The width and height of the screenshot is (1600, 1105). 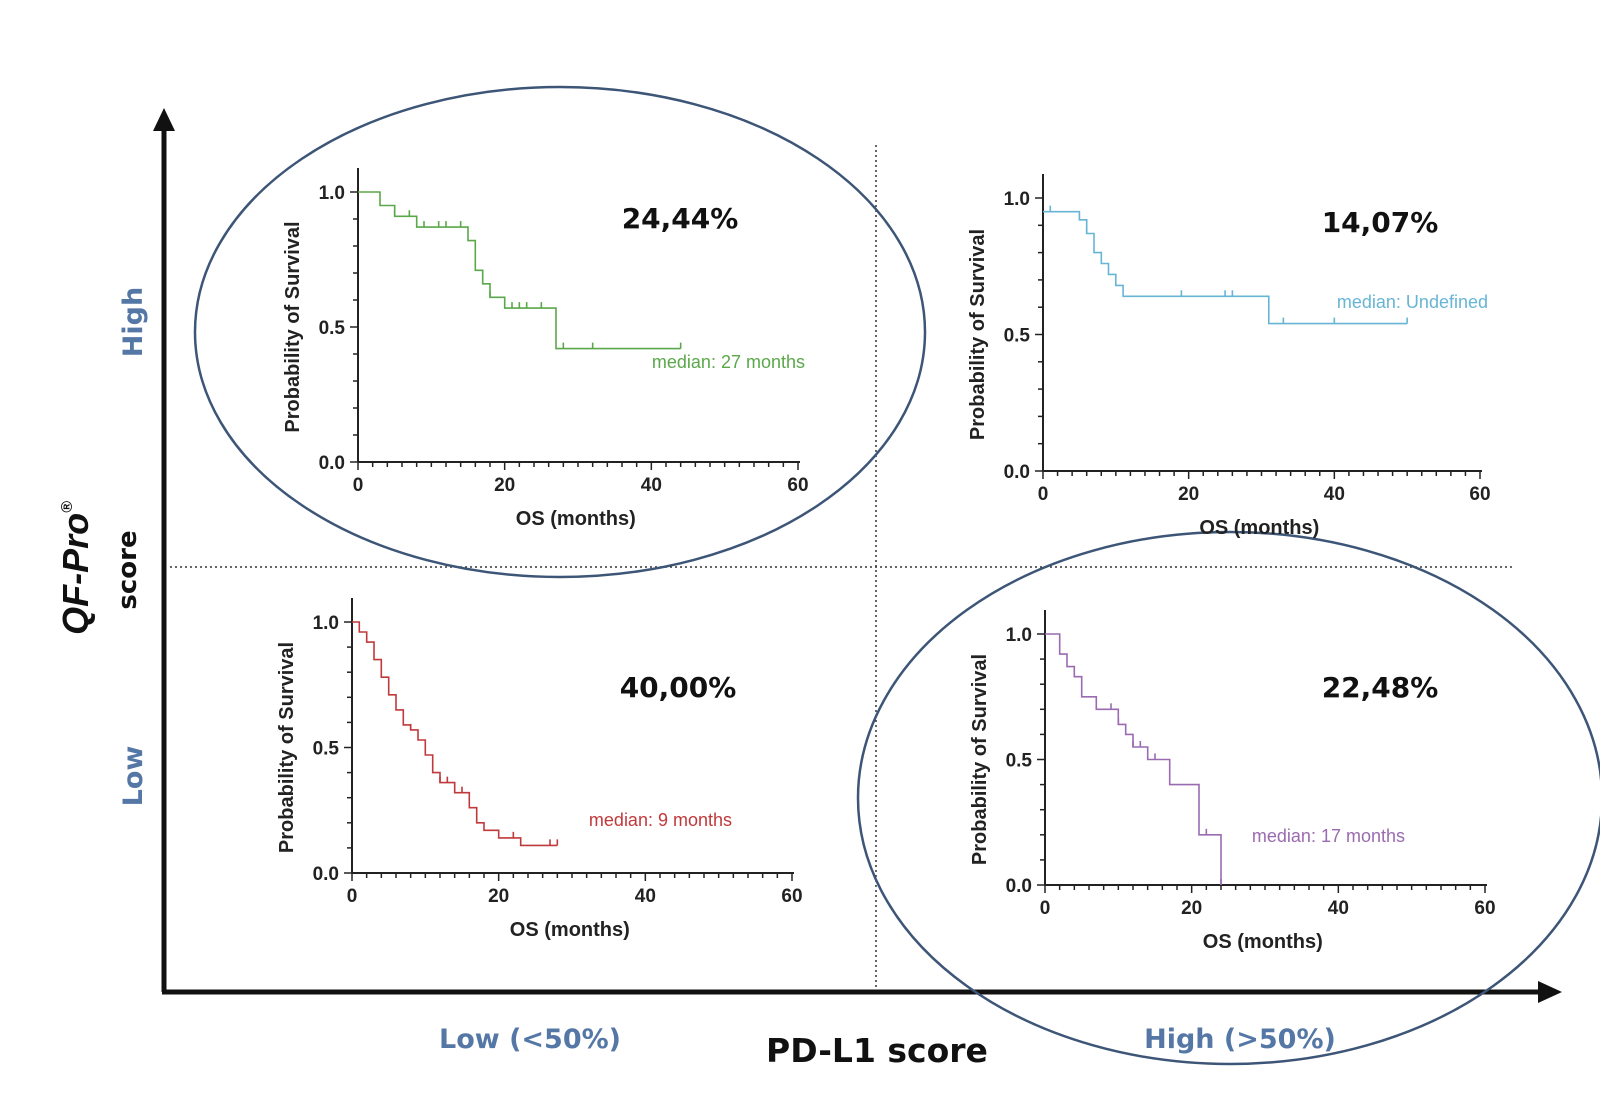 What do you see at coordinates (678, 687) in the screenshot?
I see `km-percentage-label: 40,00%` at bounding box center [678, 687].